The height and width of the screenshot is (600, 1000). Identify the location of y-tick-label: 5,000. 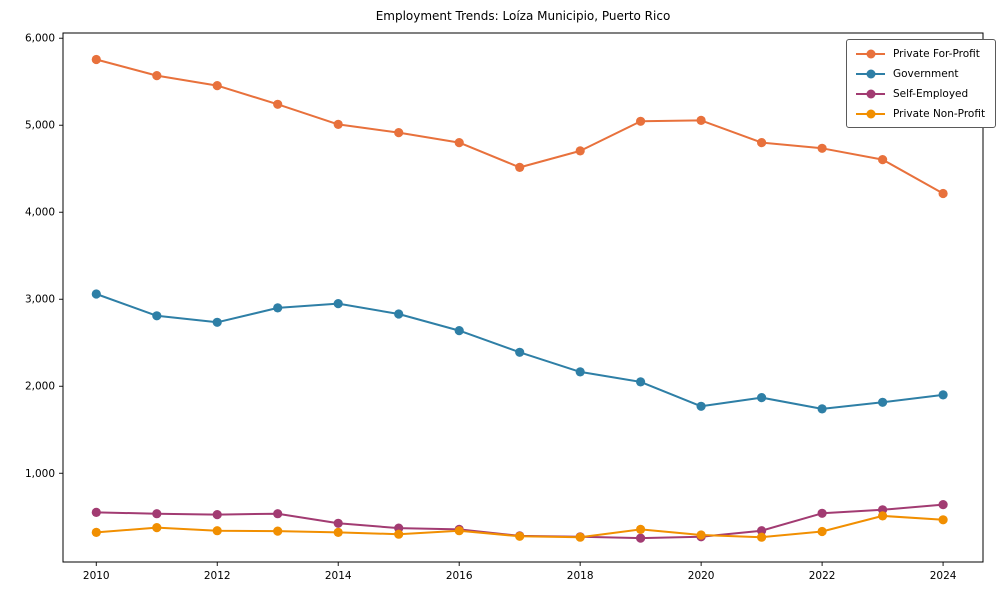
(40, 126).